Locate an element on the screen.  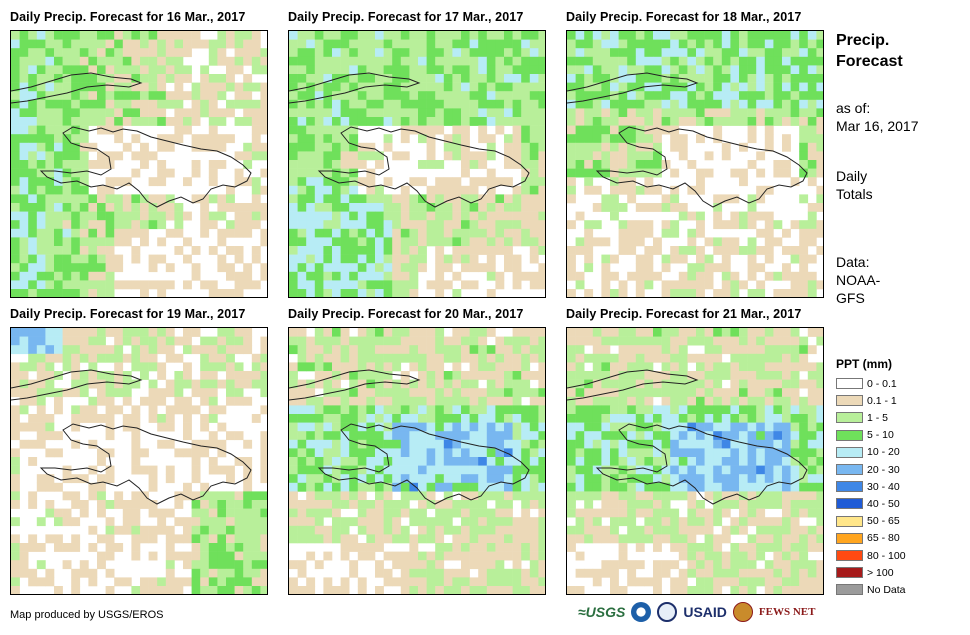
hispaniola-outline is located at coordinates (423, 464).